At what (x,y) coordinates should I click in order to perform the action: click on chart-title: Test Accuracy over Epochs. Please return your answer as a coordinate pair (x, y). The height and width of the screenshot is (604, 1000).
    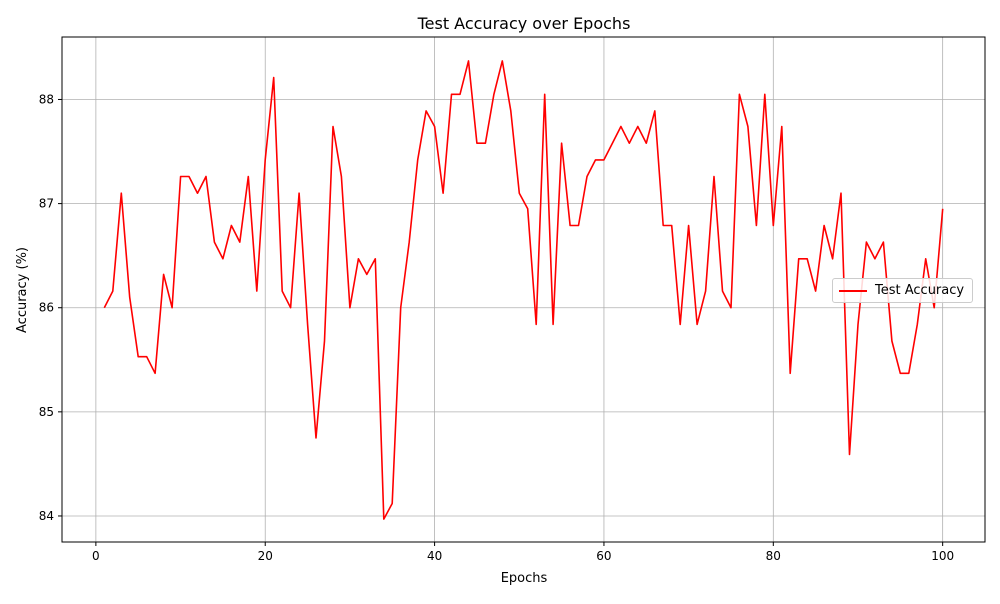
    Looking at the image, I should click on (524, 23).